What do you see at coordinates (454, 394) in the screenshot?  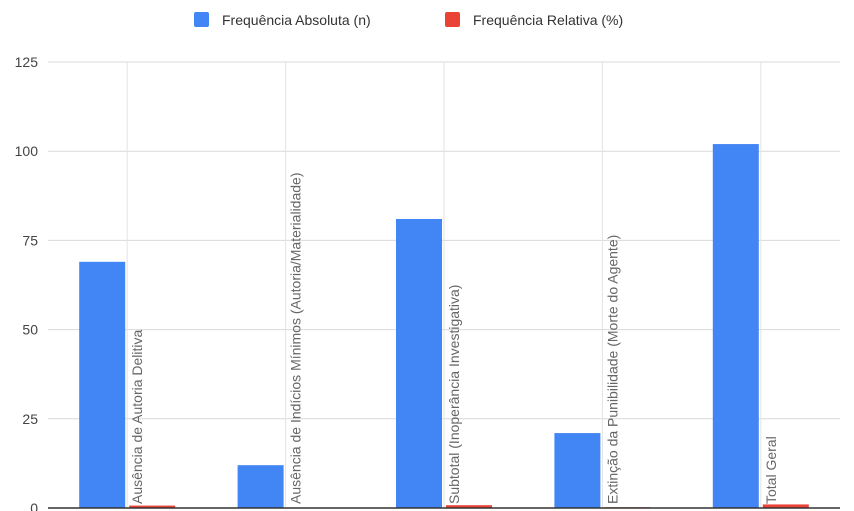 I see `category-label-2: Subtotal (Inoperância Investigativa)` at bounding box center [454, 394].